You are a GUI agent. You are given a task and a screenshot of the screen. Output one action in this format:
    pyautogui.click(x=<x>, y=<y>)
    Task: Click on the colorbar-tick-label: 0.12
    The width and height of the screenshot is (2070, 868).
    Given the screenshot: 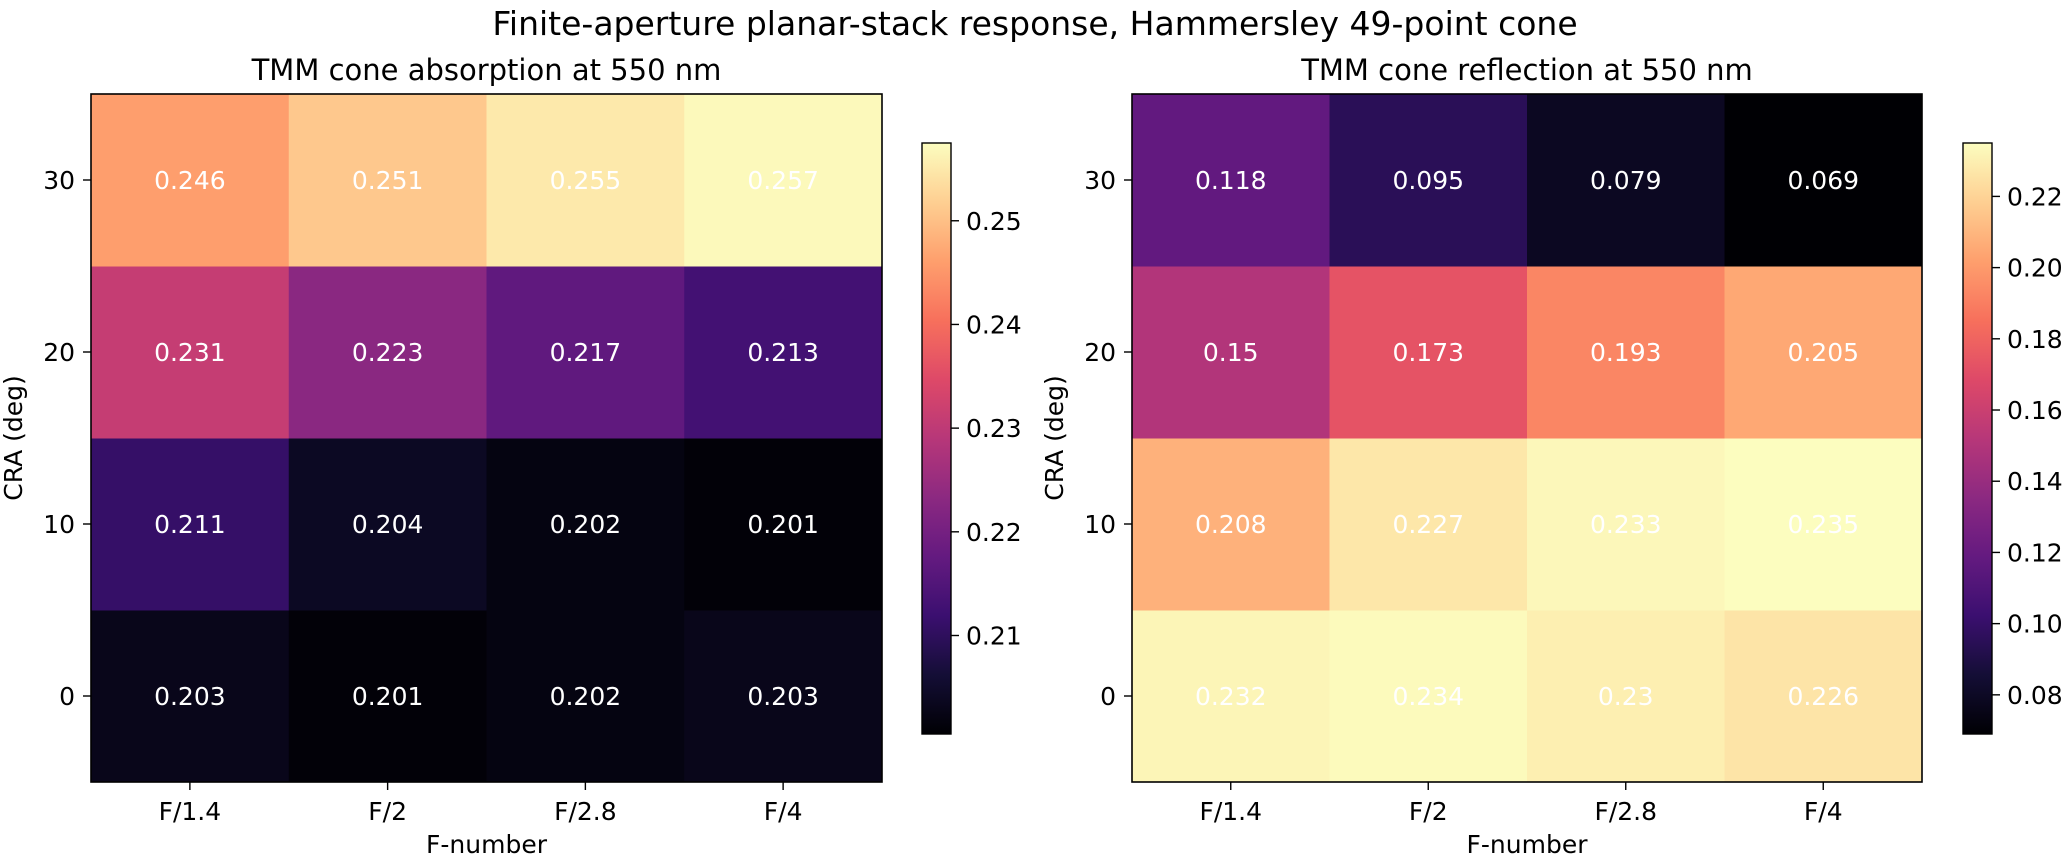 What is the action you would take?
    pyautogui.click(x=2035, y=552)
    